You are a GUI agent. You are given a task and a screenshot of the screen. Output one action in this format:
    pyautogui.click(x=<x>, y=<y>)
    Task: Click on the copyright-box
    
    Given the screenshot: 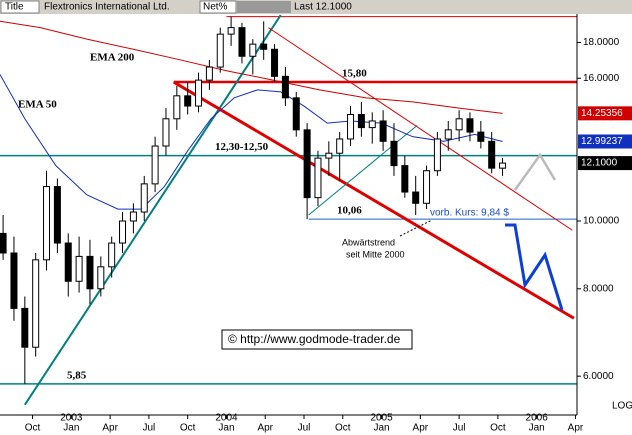 What is the action you would take?
    pyautogui.click(x=317, y=339)
    